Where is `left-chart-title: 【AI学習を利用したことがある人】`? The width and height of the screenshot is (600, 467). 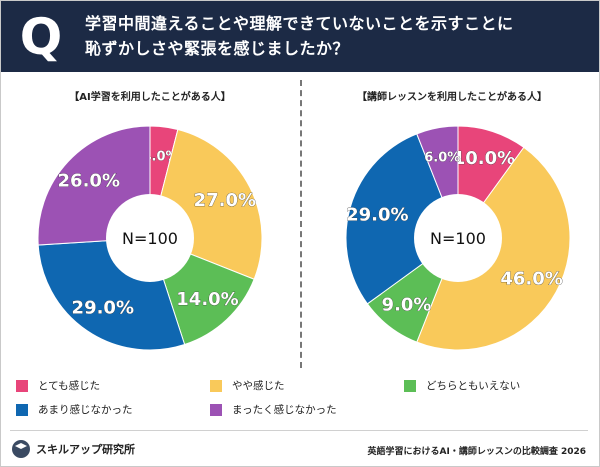
left-chart-title: 【AI学習を利用したことがある人】 is located at coordinates (150, 97).